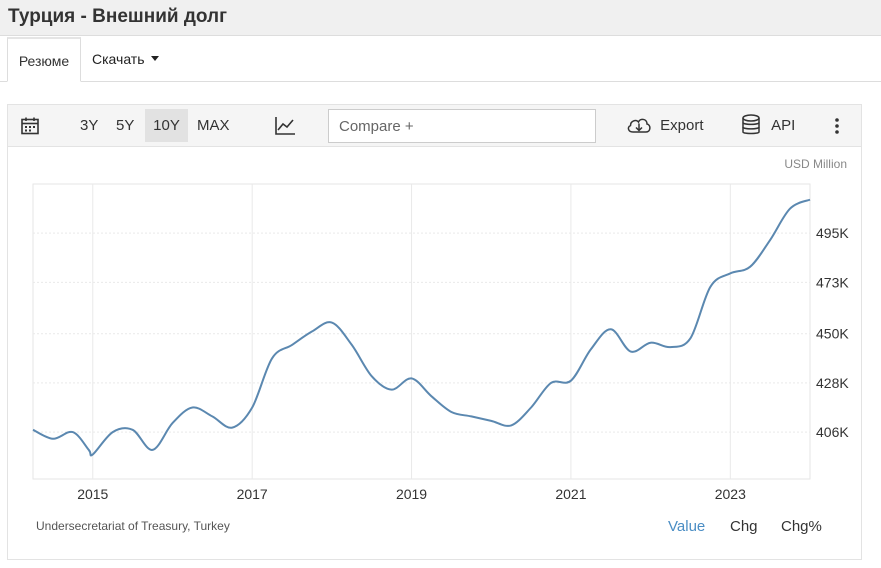 This screenshot has height=568, width=881. What do you see at coordinates (166, 125) in the screenshot?
I see `range-10y-button: 10Y` at bounding box center [166, 125].